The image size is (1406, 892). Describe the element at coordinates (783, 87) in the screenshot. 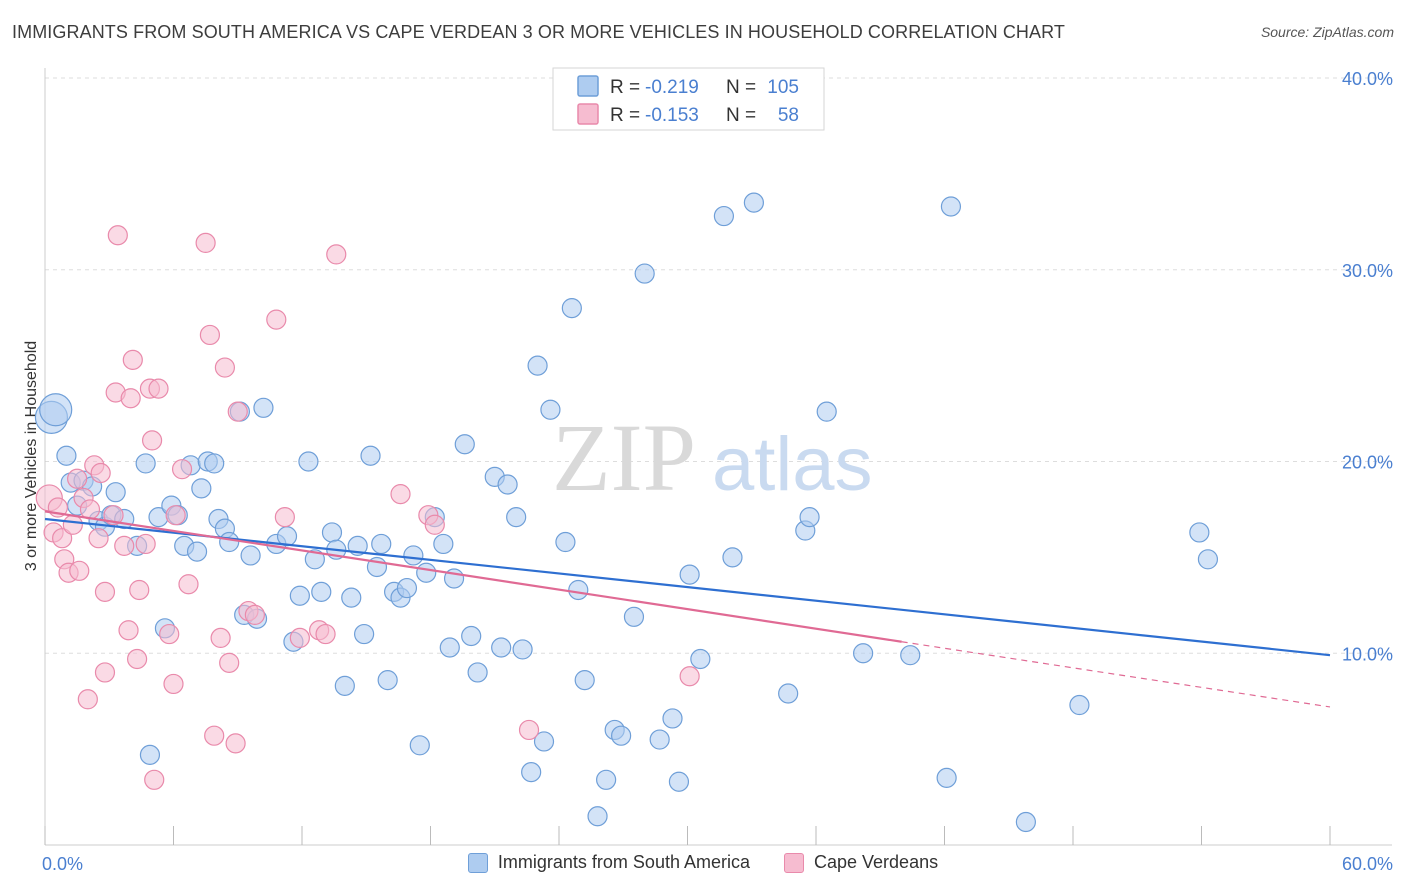

I see `stats-n-value: 105` at that location.